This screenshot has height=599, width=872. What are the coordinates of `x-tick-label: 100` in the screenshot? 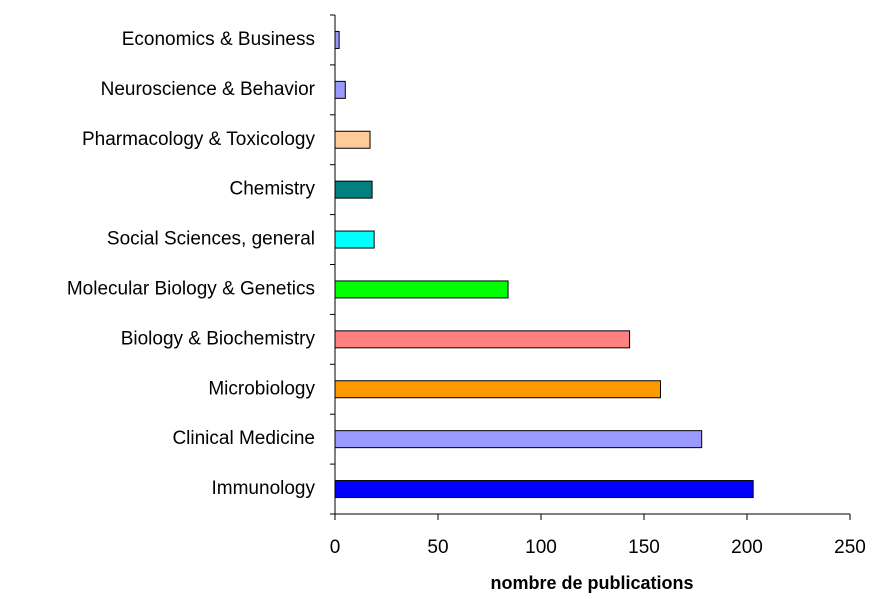 It's located at (541, 547).